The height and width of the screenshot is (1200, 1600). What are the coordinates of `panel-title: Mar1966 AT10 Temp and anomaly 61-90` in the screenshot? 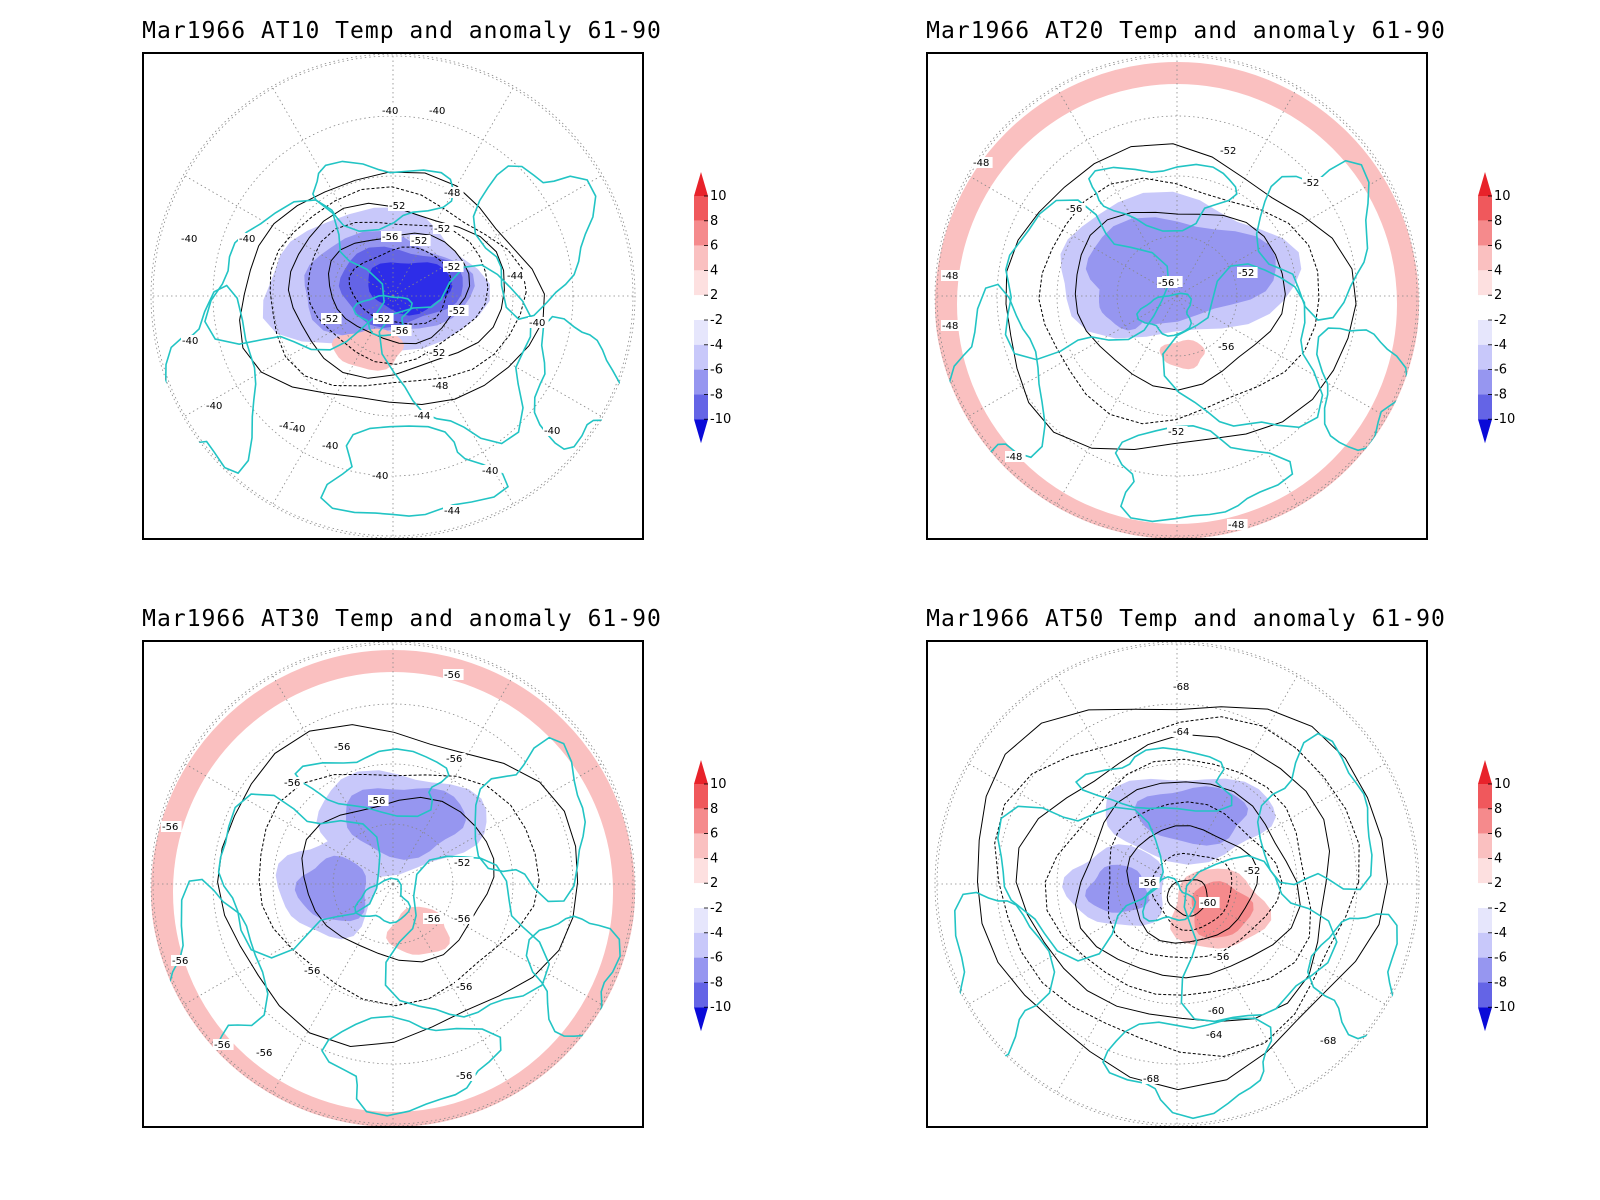 It's located at (402, 31).